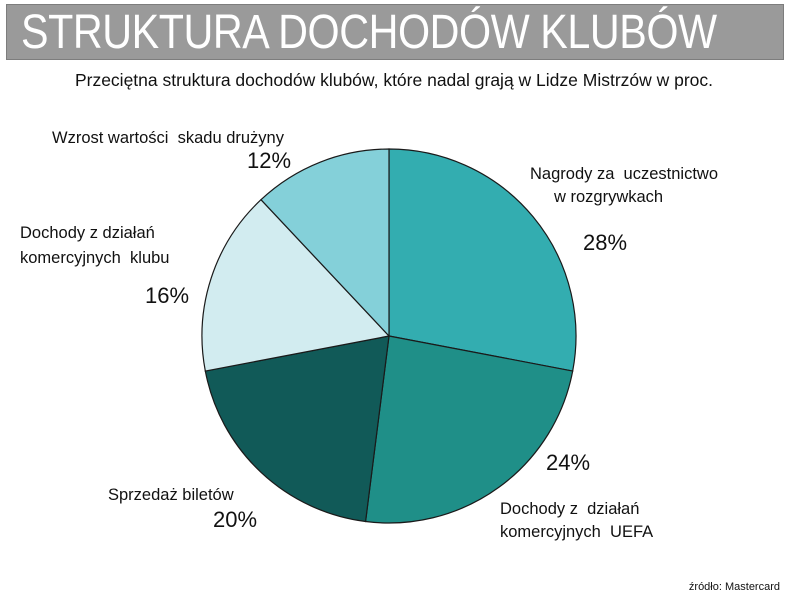  I want to click on title-bar: STRUKTURA DOCHODÓW KLUBÓW, so click(395, 32).